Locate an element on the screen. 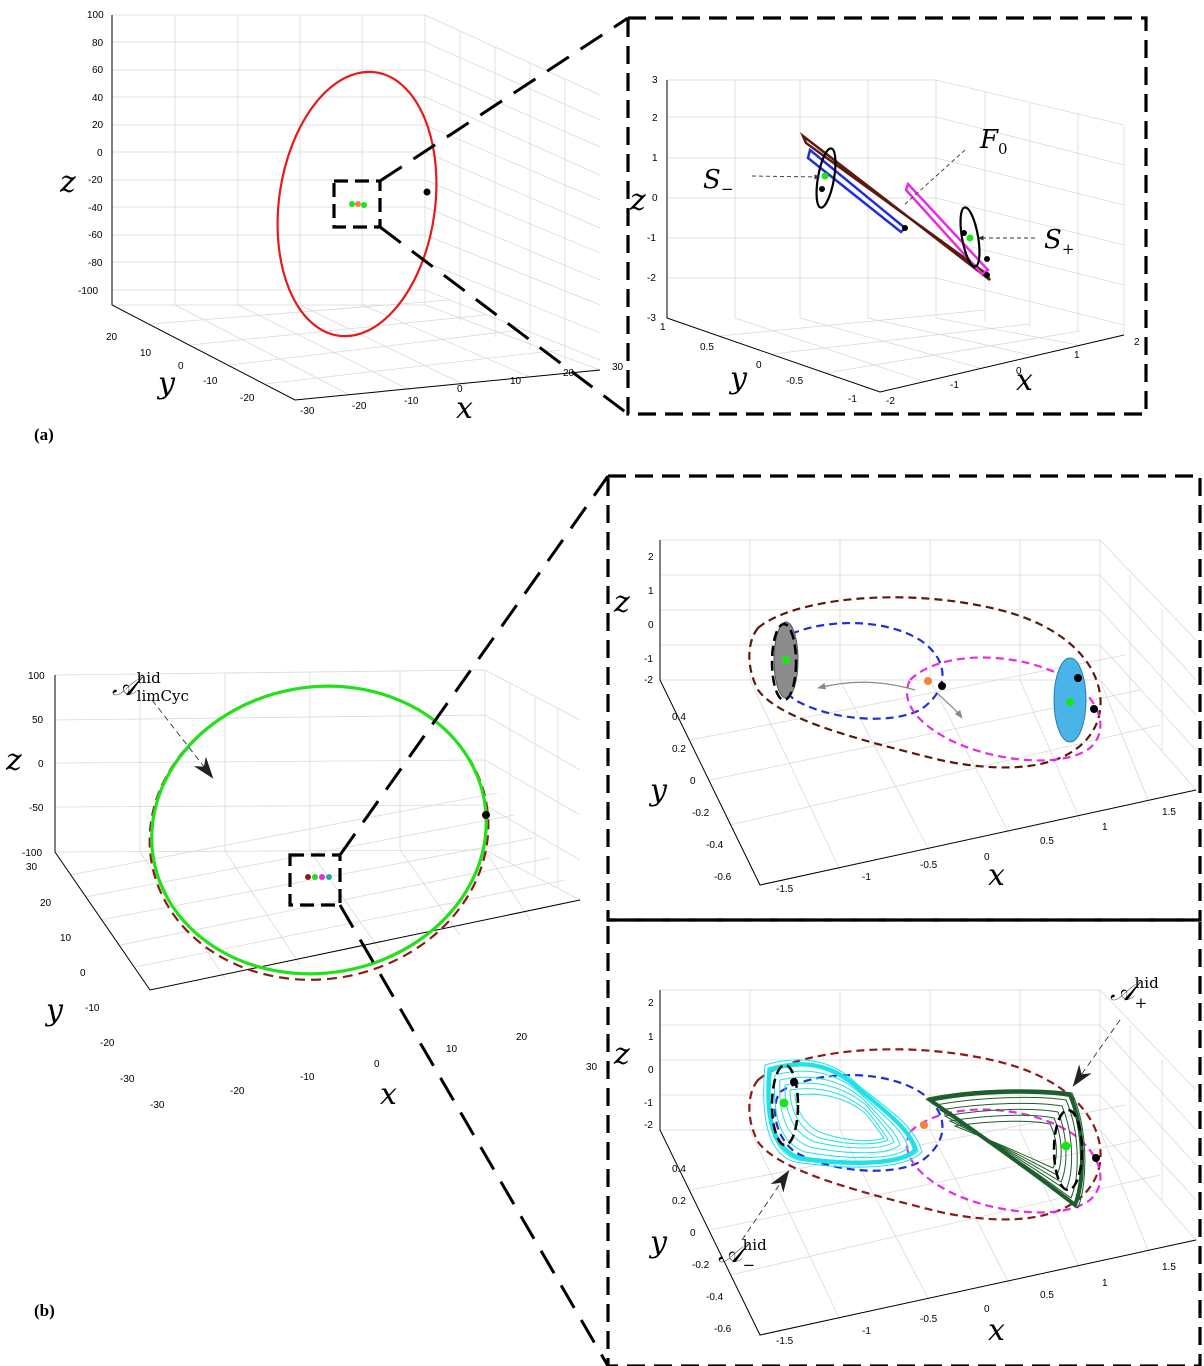  brown-dashed-cycle is located at coordinates (925, 682).